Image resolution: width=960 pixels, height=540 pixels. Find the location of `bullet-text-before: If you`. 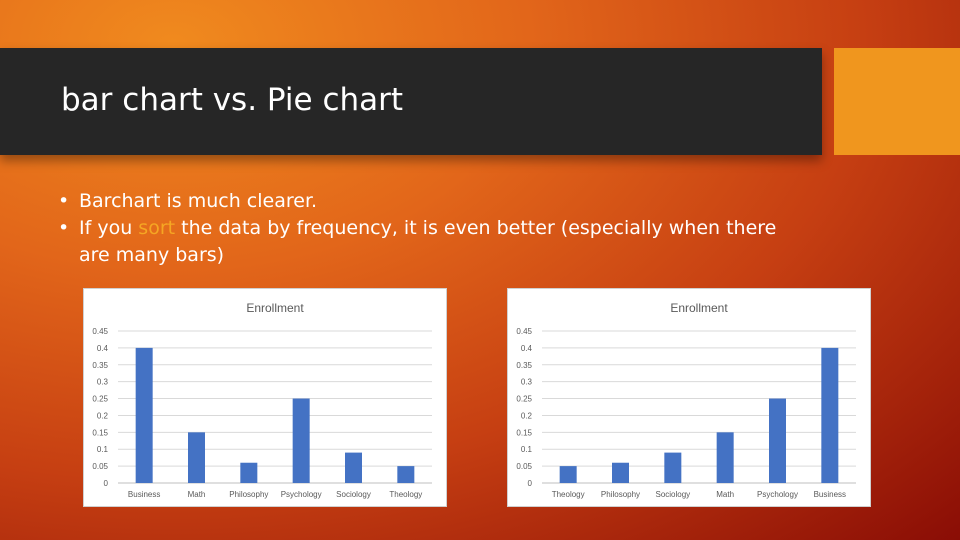

bullet-text-before: If you is located at coordinates (109, 228).